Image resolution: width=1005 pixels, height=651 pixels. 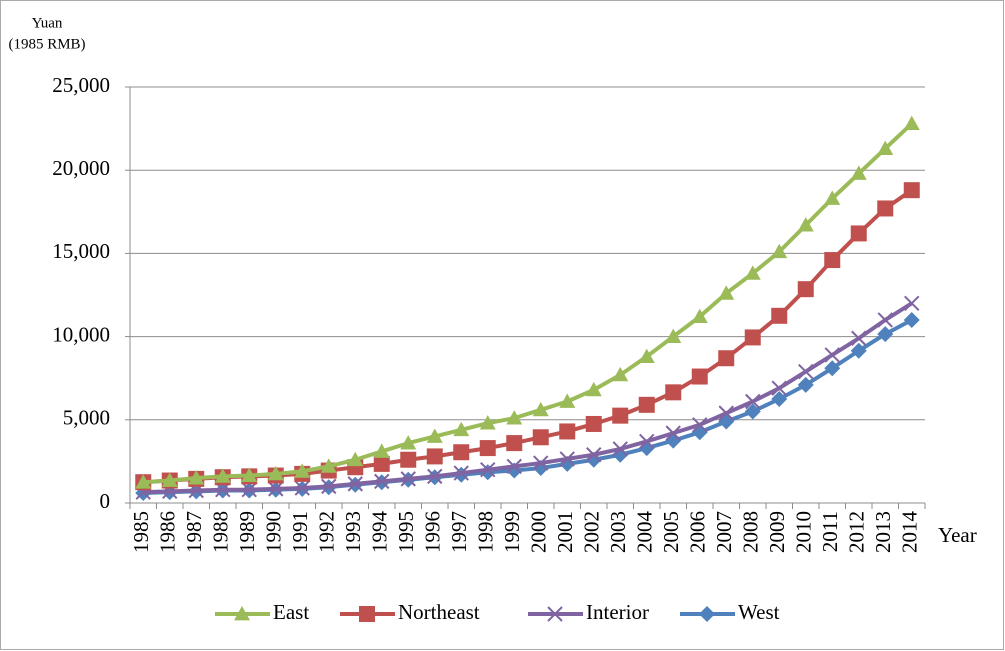 I want to click on x-tick-label: 1991, so click(x=300, y=532).